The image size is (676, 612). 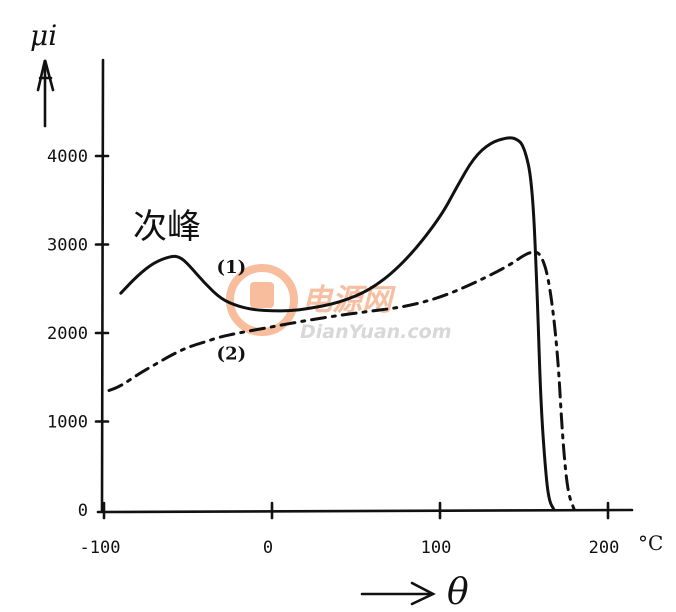 I want to click on y-tick-label: 1000, so click(x=67, y=423).